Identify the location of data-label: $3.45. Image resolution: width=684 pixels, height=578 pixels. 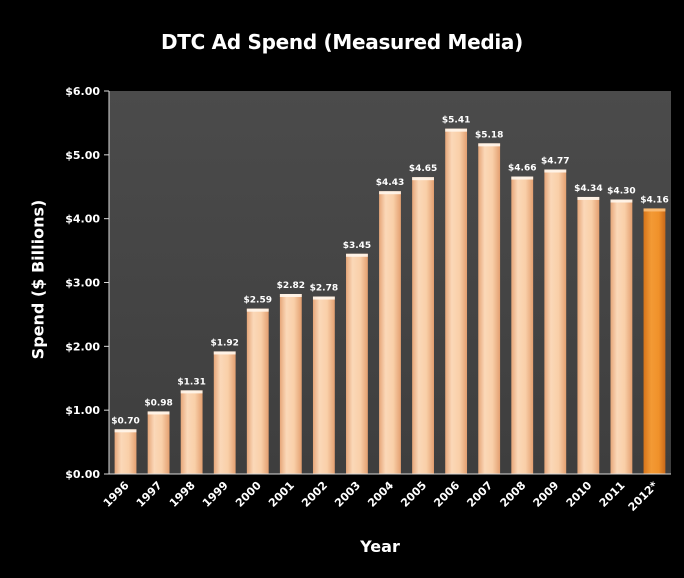
(357, 246).